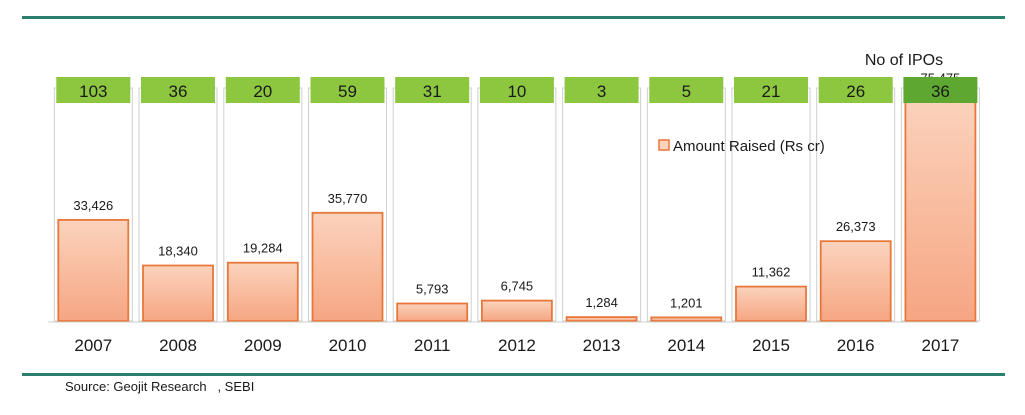 The width and height of the screenshot is (1025, 415). I want to click on ipo-count-label: 31, so click(432, 91).